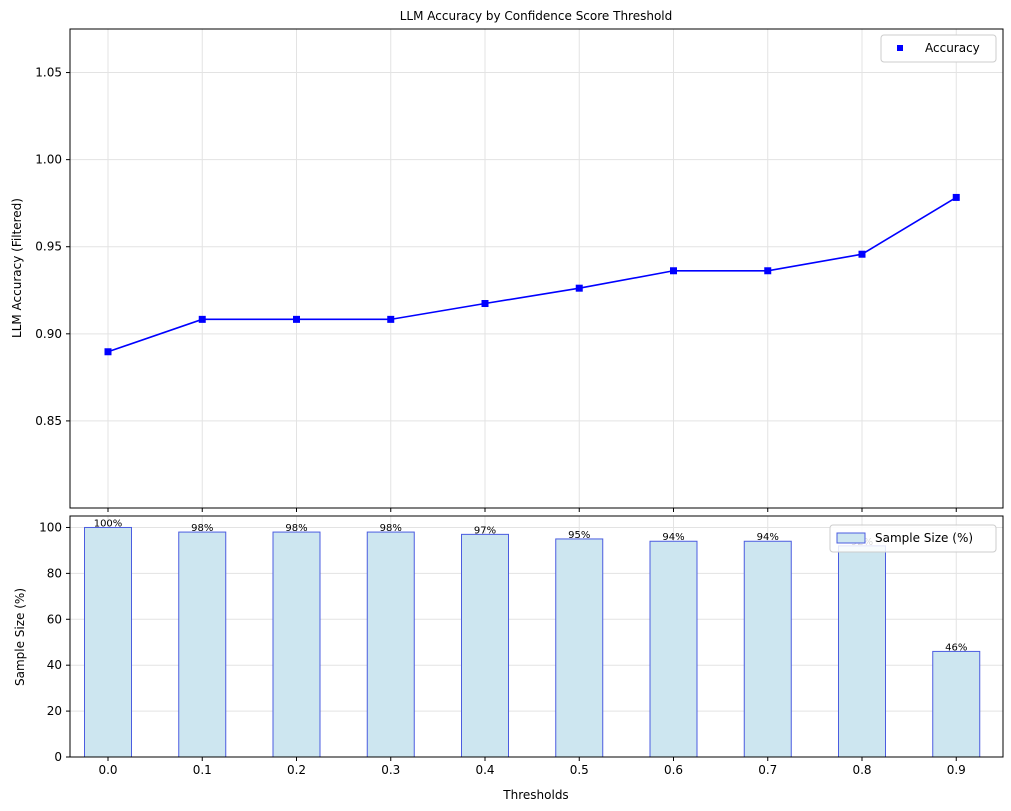  I want to click on accuracy-legend-box, so click(938, 48).